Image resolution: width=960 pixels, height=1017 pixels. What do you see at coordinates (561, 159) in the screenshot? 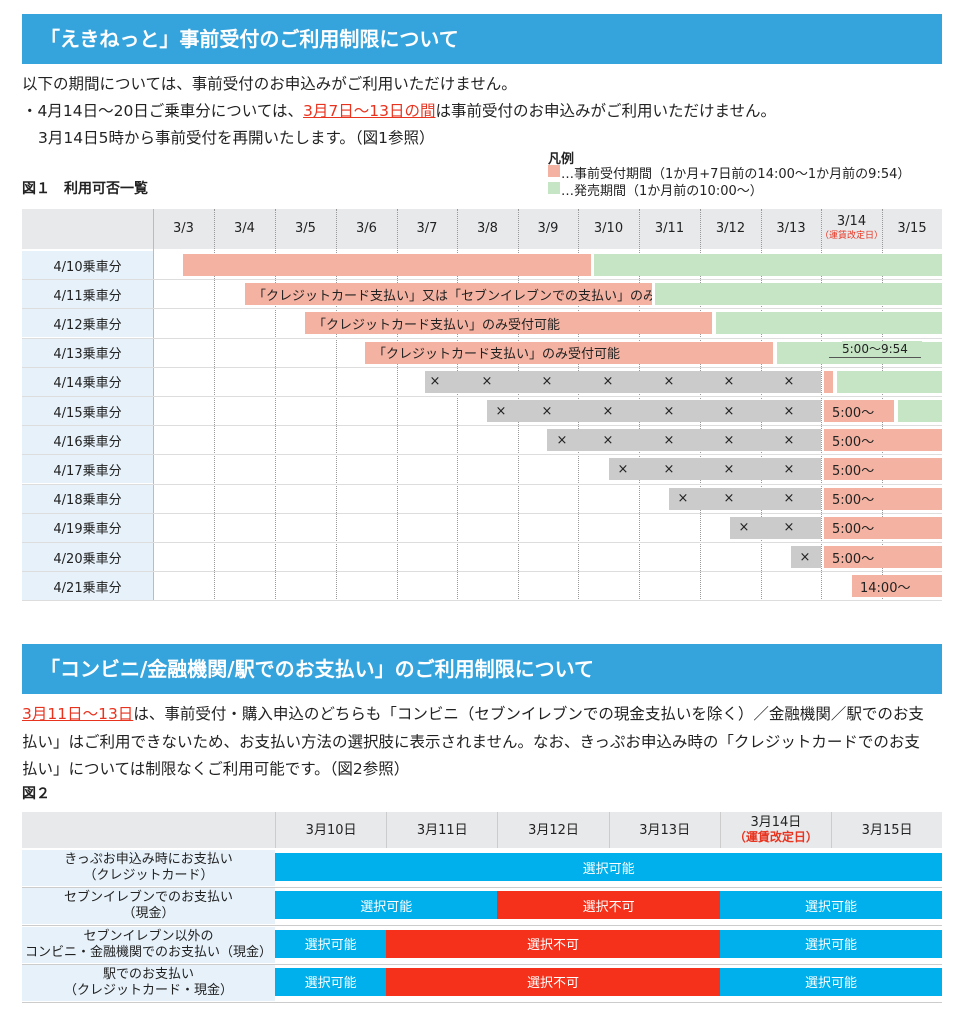
I see `legend-title: 凡例` at bounding box center [561, 159].